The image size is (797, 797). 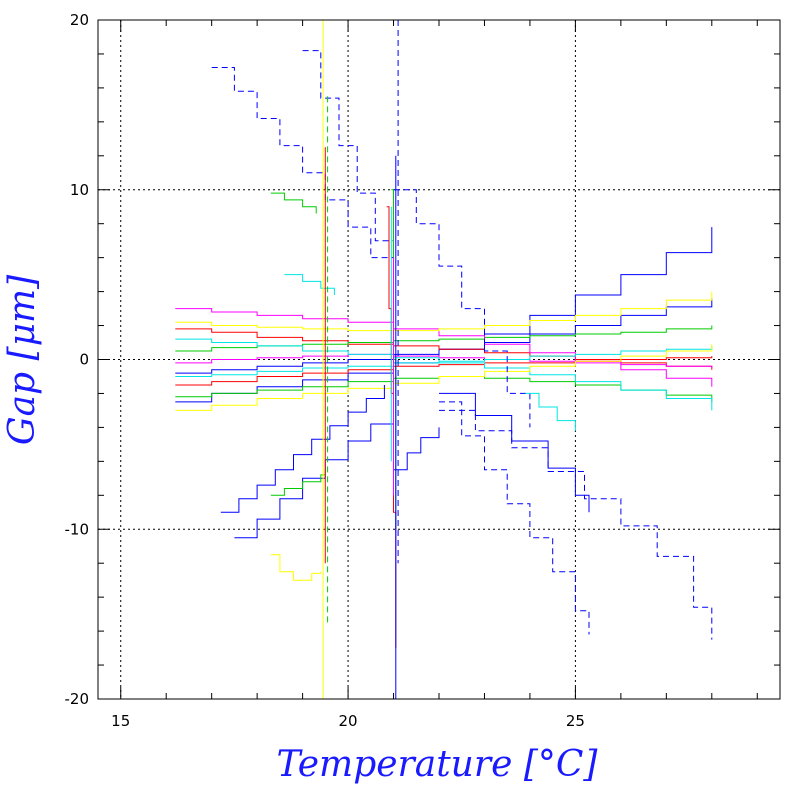 What do you see at coordinates (77, 529) in the screenshot?
I see `y-tick-label: -10` at bounding box center [77, 529].